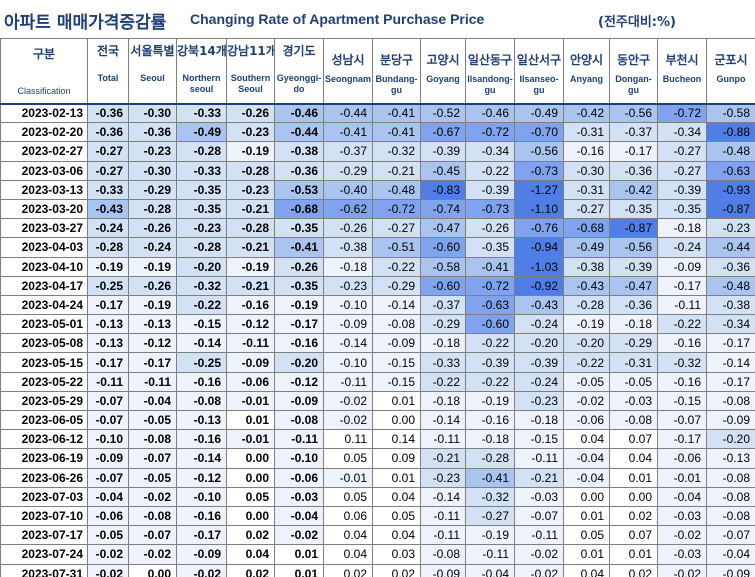 This screenshot has width=755, height=577. What do you see at coordinates (396, 439) in the screenshot?
I see `value-cell: 0.14` at bounding box center [396, 439].